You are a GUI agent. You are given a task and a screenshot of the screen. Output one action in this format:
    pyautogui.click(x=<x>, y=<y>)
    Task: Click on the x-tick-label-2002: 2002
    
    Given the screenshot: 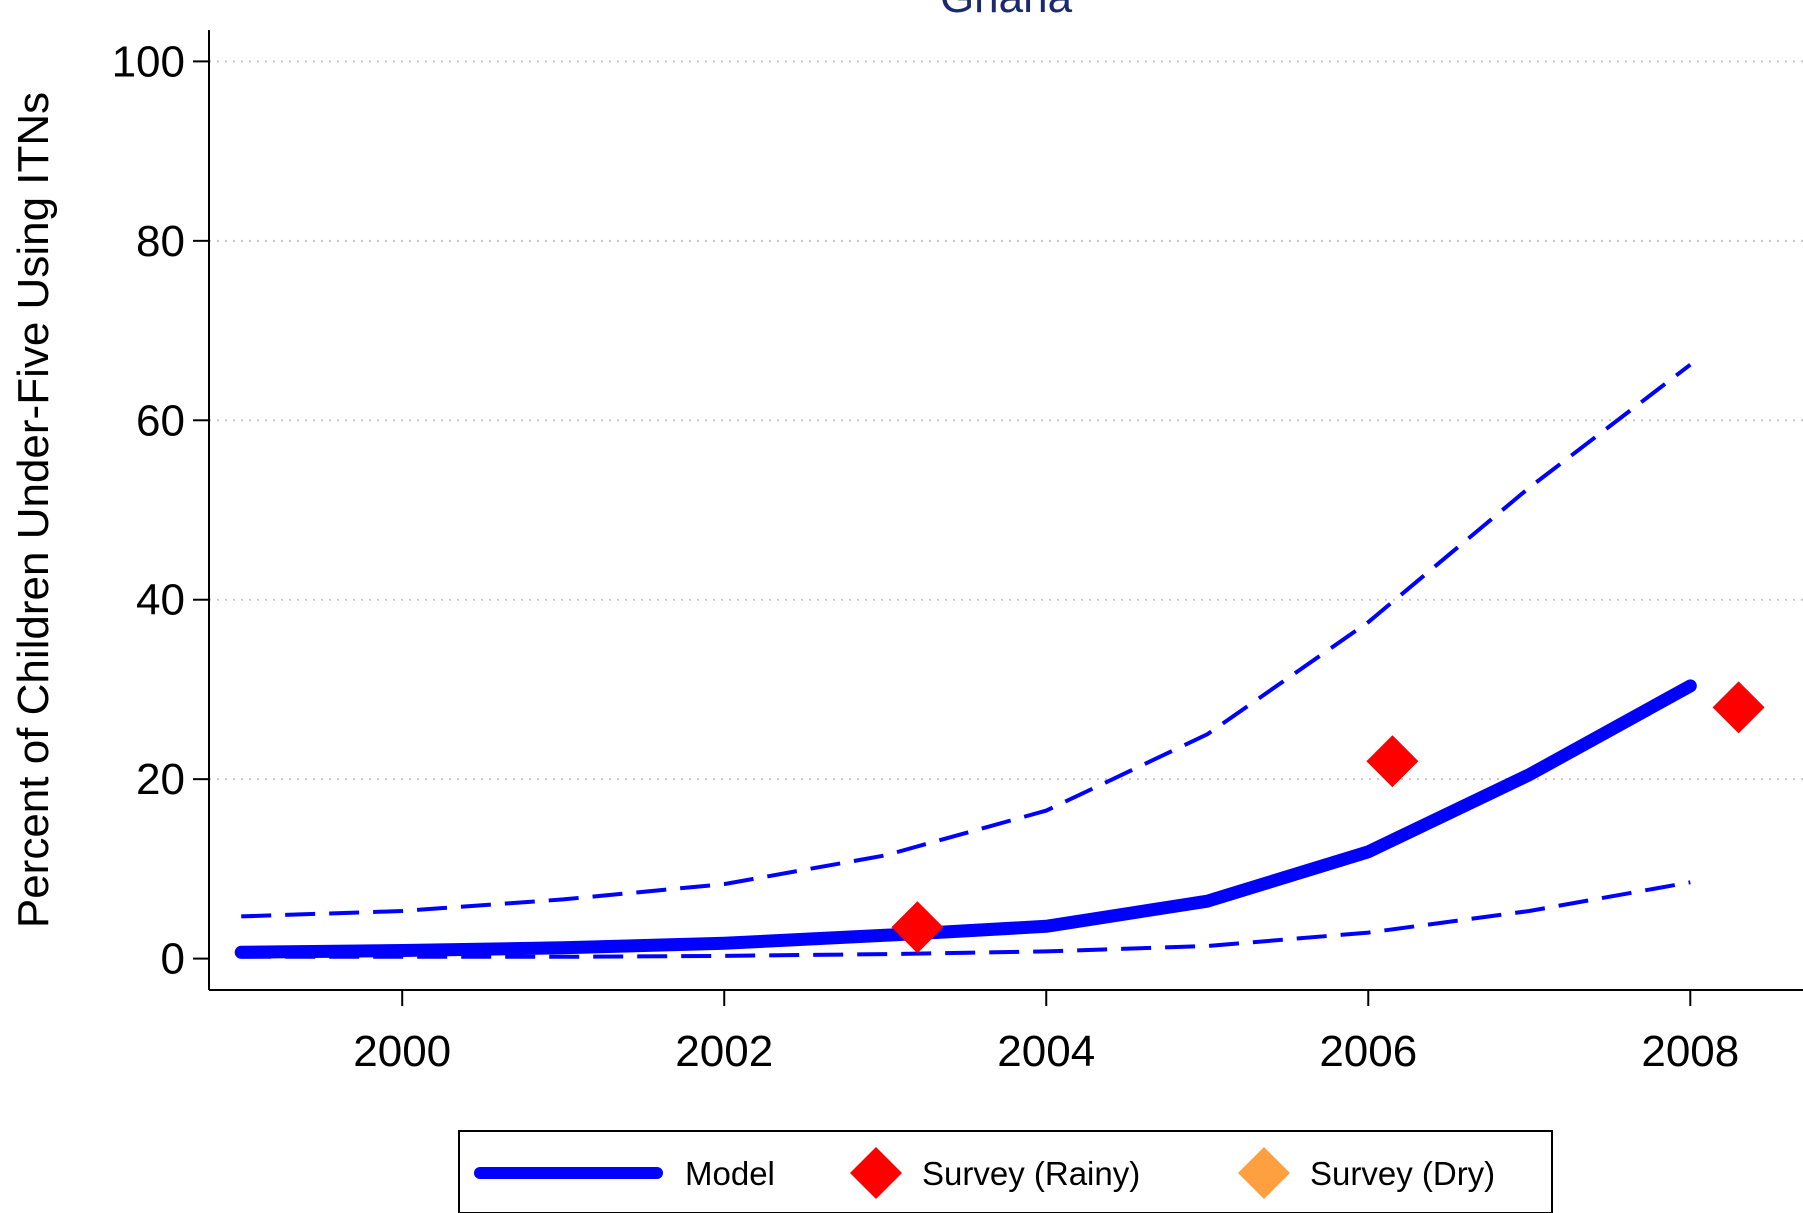 What is the action you would take?
    pyautogui.click(x=724, y=1051)
    